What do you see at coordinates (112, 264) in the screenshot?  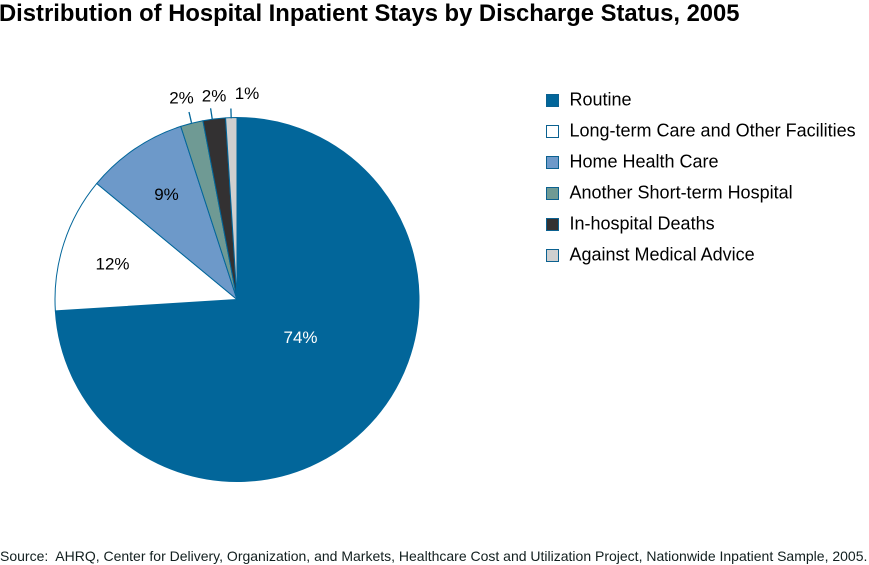 I see `svg-text: 12%` at bounding box center [112, 264].